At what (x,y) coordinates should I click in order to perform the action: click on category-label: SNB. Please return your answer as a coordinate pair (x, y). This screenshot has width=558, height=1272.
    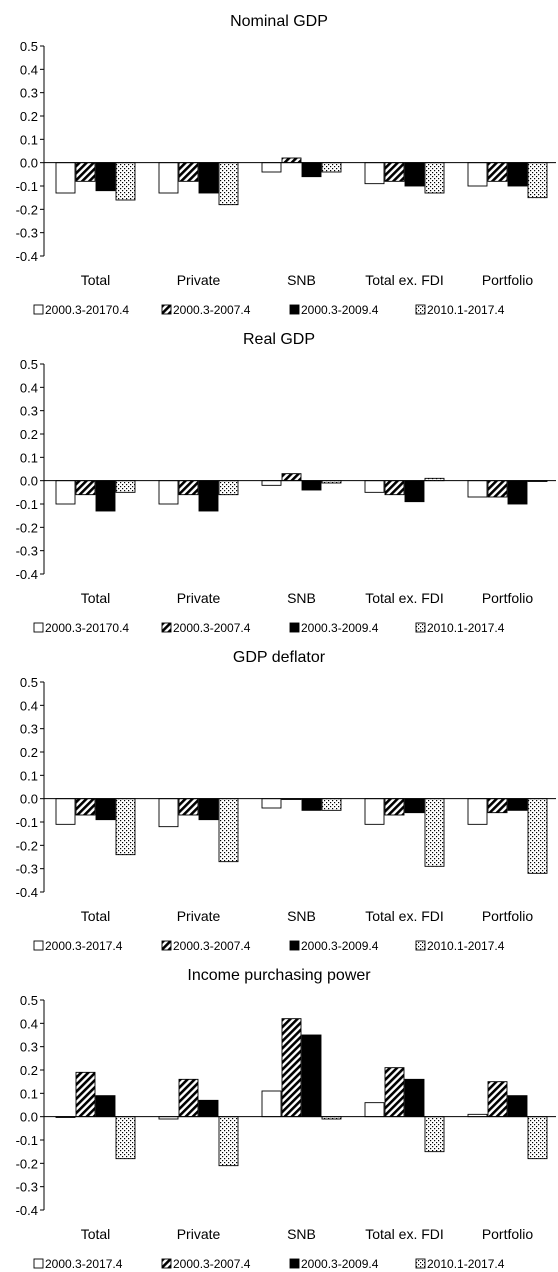
    Looking at the image, I should click on (301, 916).